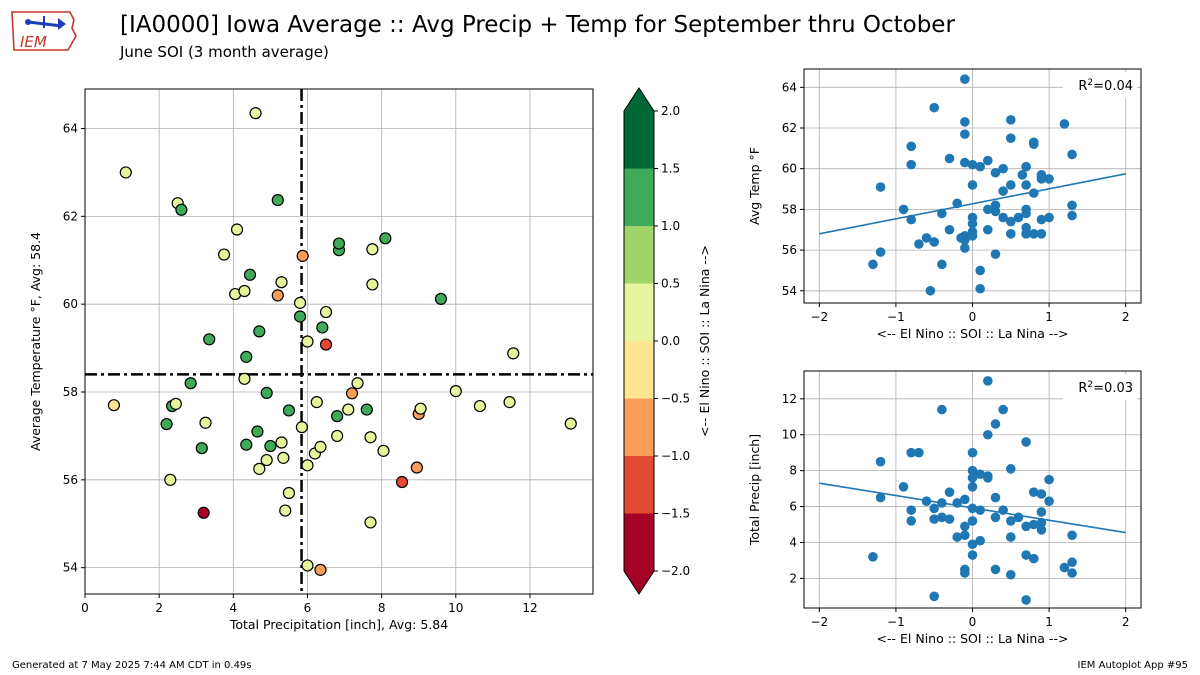 This screenshot has height=675, width=1200. I want to click on colorbar-tick-label: −2.0, so click(675, 571).